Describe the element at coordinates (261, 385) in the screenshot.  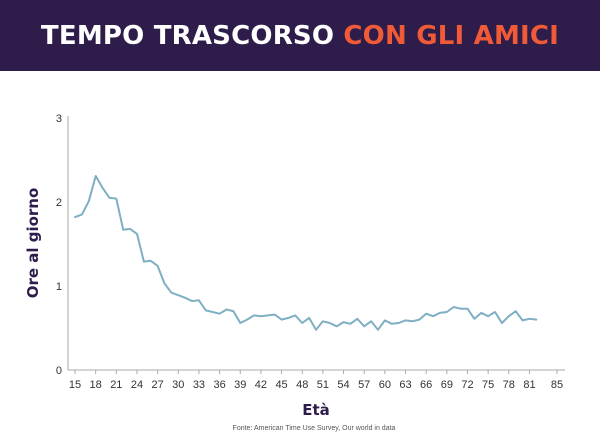
I see `x-tick-label: 42` at that location.